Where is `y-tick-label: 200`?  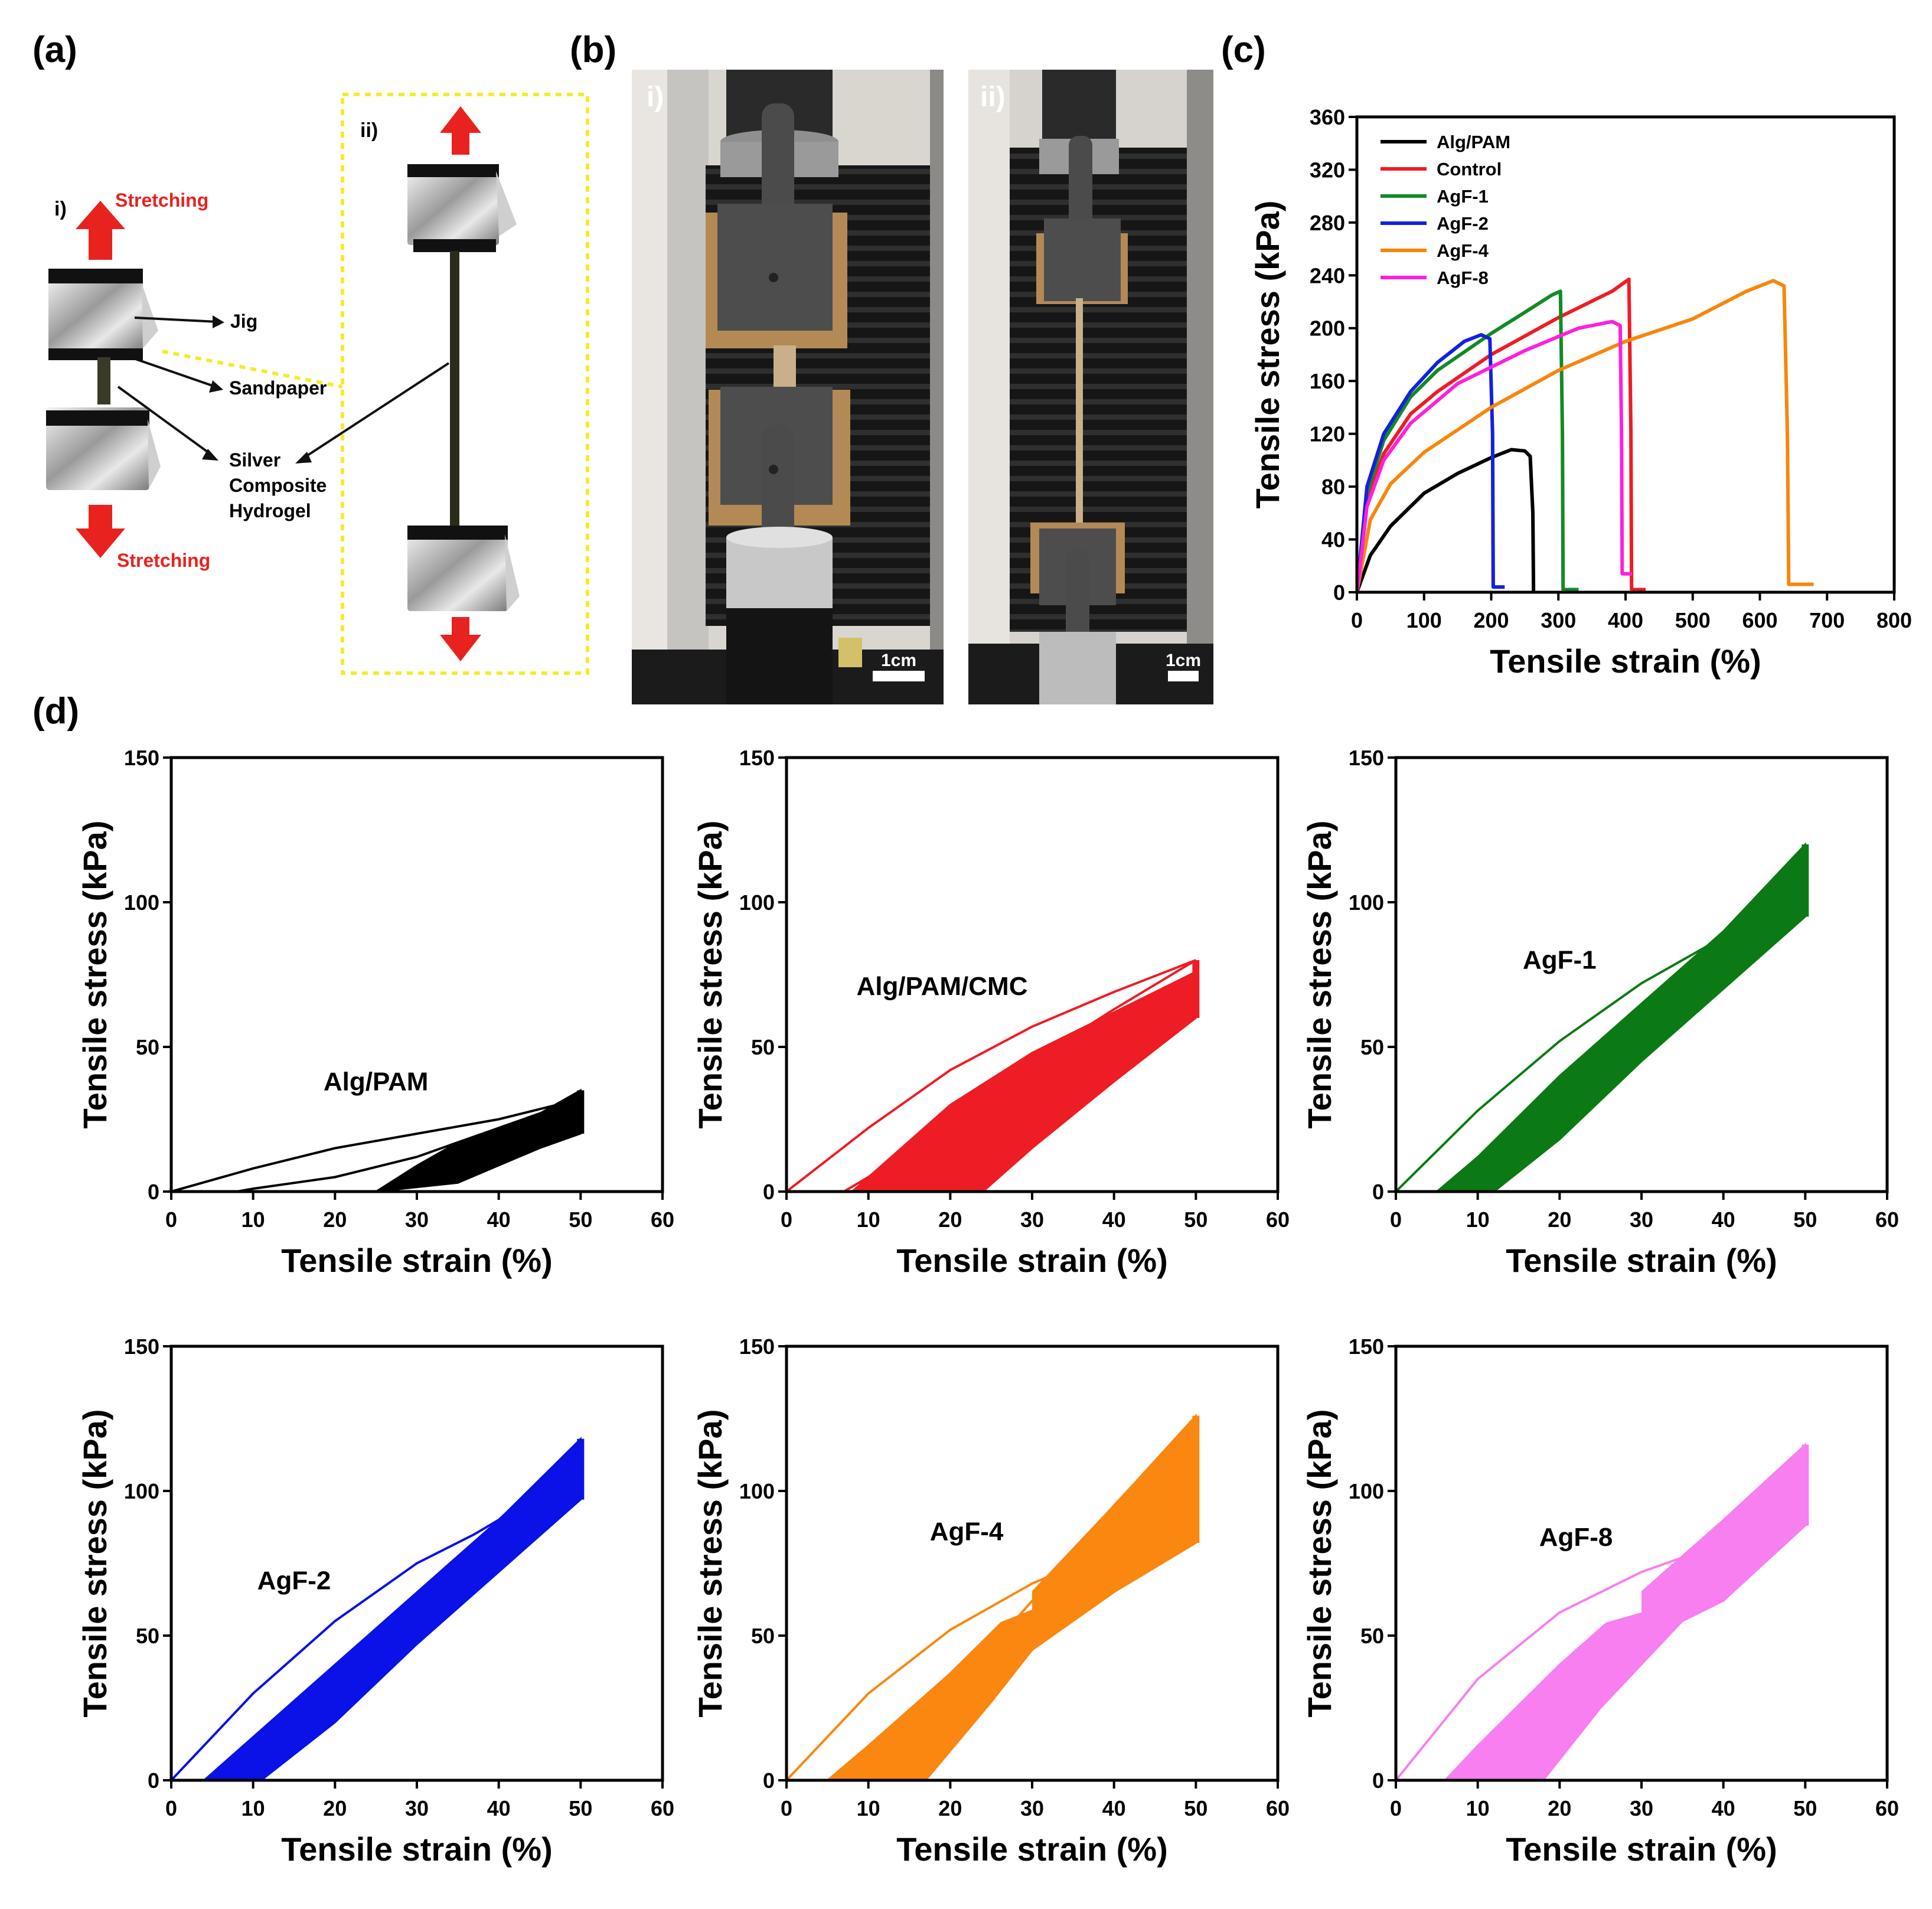 y-tick-label: 200 is located at coordinates (1327, 329).